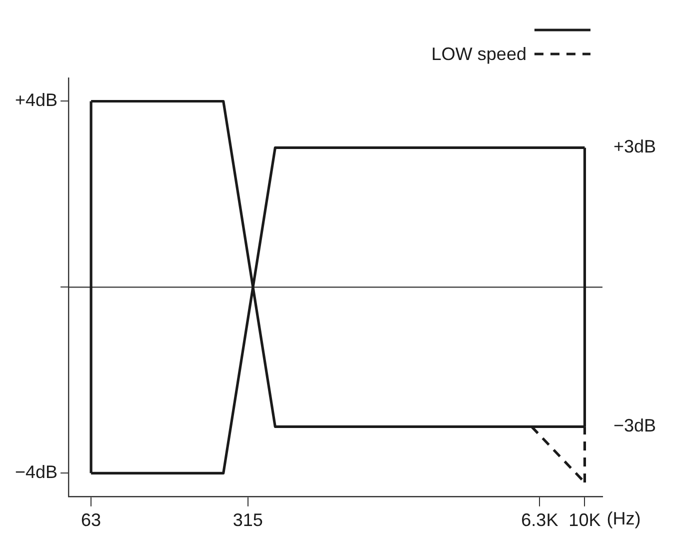 The image size is (677, 548). What do you see at coordinates (584, 520) in the screenshot?
I see `x-tick-label: 10K` at bounding box center [584, 520].